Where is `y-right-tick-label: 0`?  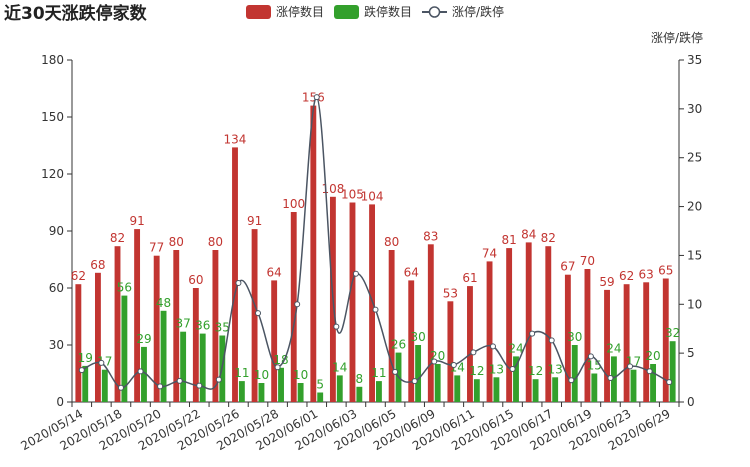
y-right-tick-label: 0 is located at coordinates (691, 402).